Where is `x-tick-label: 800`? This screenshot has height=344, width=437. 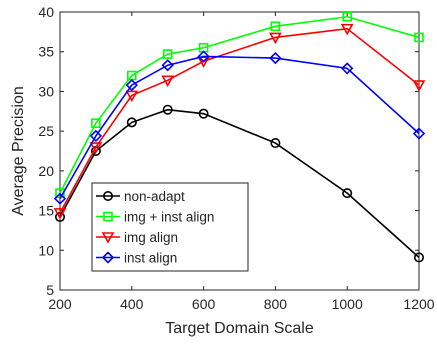 x-tick-label: 800 is located at coordinates (276, 304).